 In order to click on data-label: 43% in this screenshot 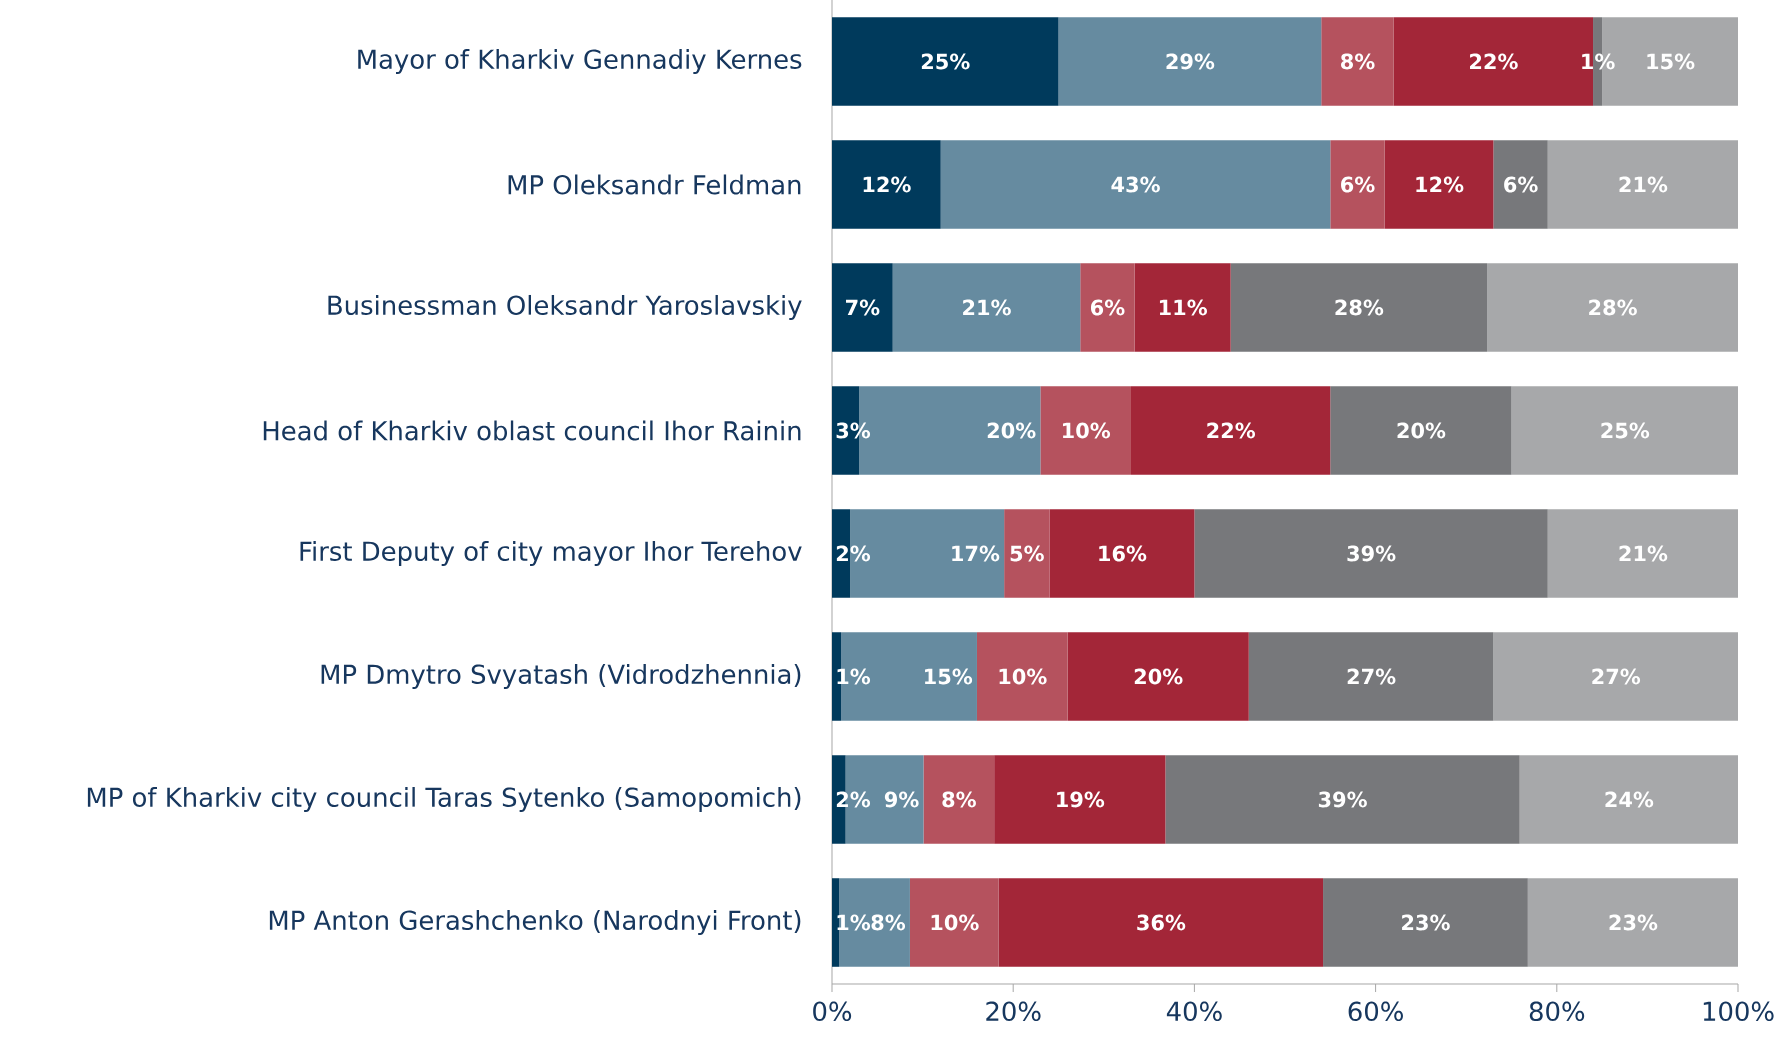, I will do `click(1135, 184)`.